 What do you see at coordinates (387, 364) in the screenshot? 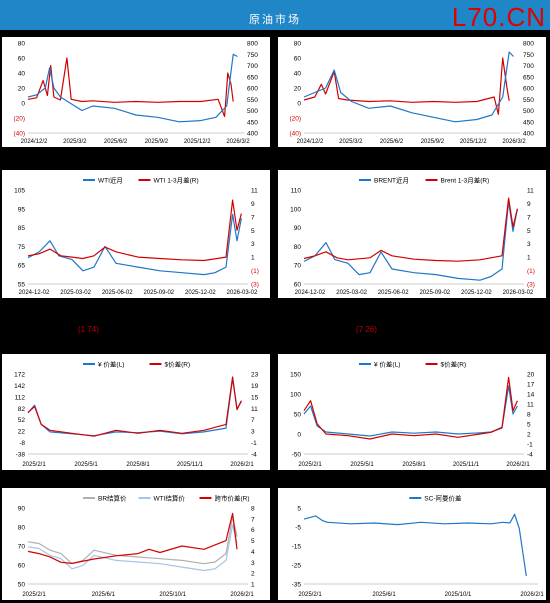
I see `legend-label: ¥ 价差(L)` at bounding box center [387, 364].